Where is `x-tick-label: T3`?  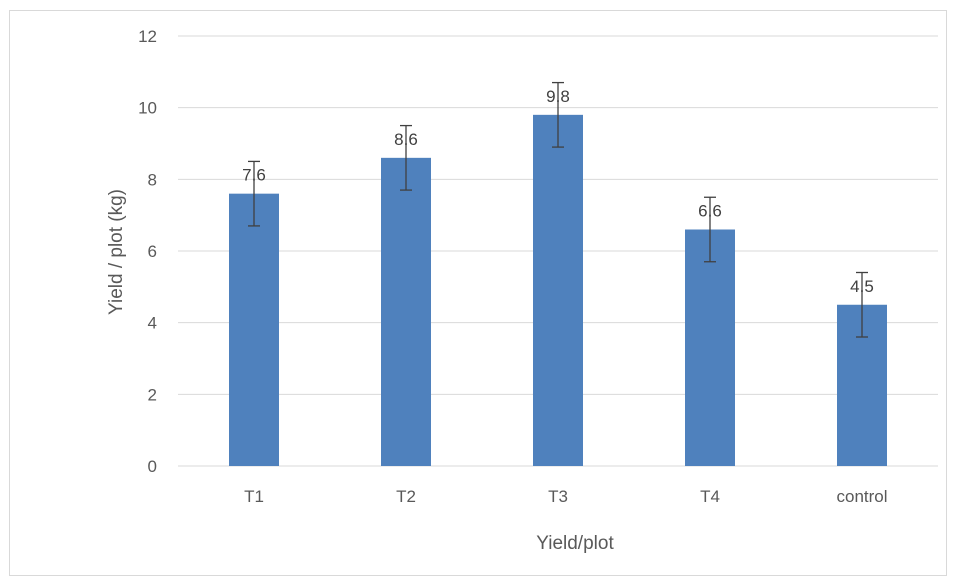
x-tick-label: T3 is located at coordinates (558, 496).